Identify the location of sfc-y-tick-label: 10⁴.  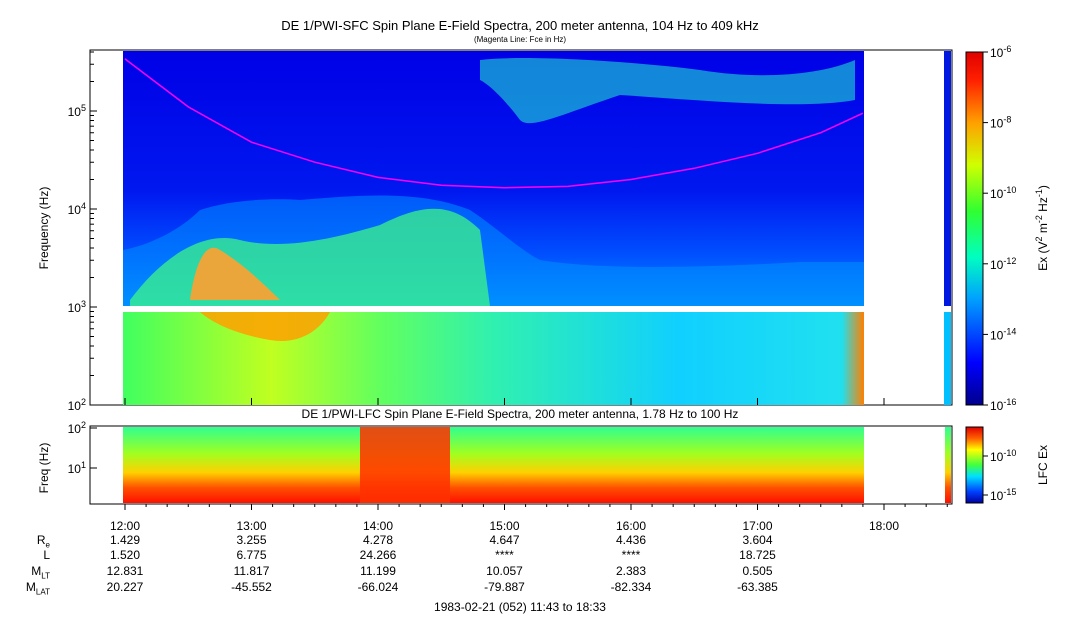
(77, 209).